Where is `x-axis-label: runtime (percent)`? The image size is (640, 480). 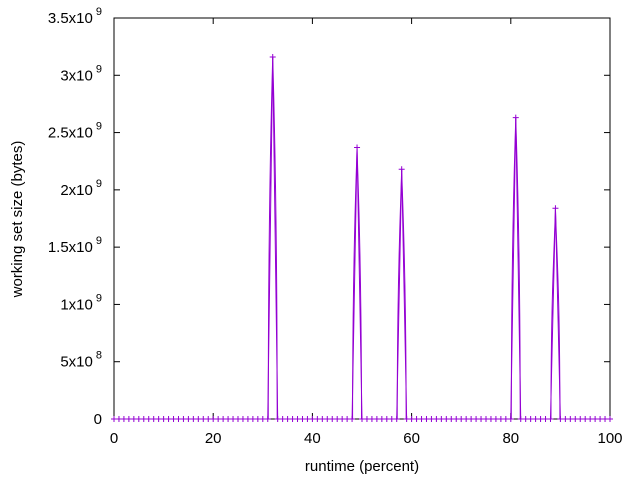
x-axis-label: runtime (percent) is located at coordinates (362, 466).